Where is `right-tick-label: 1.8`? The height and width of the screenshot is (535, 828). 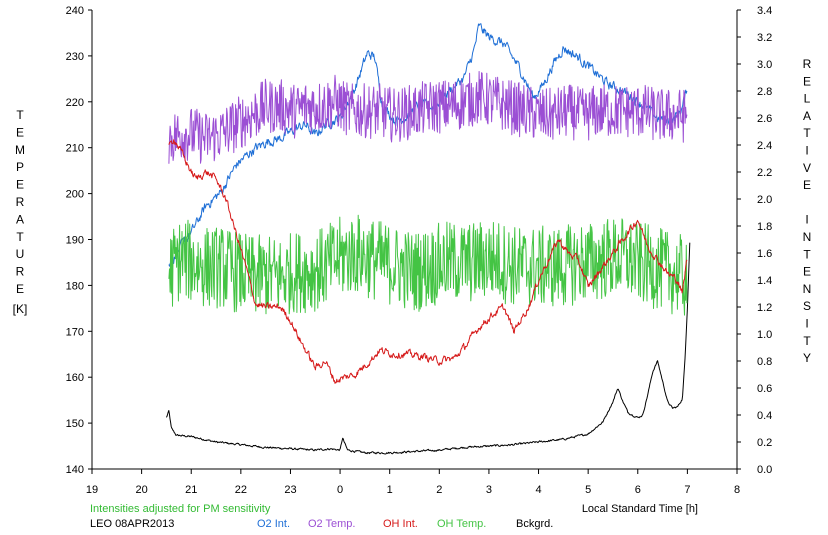
right-tick-label: 1.8 is located at coordinates (764, 227).